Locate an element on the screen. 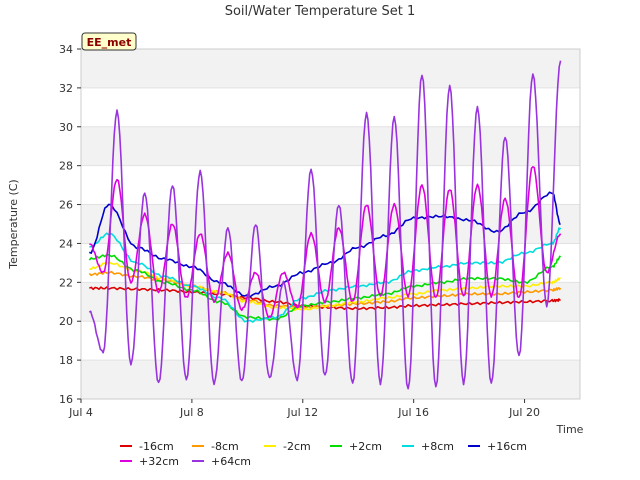  y-axis-ticks: 16 18 20 22 24 26 28 30 32 34 is located at coordinates (70, 224).